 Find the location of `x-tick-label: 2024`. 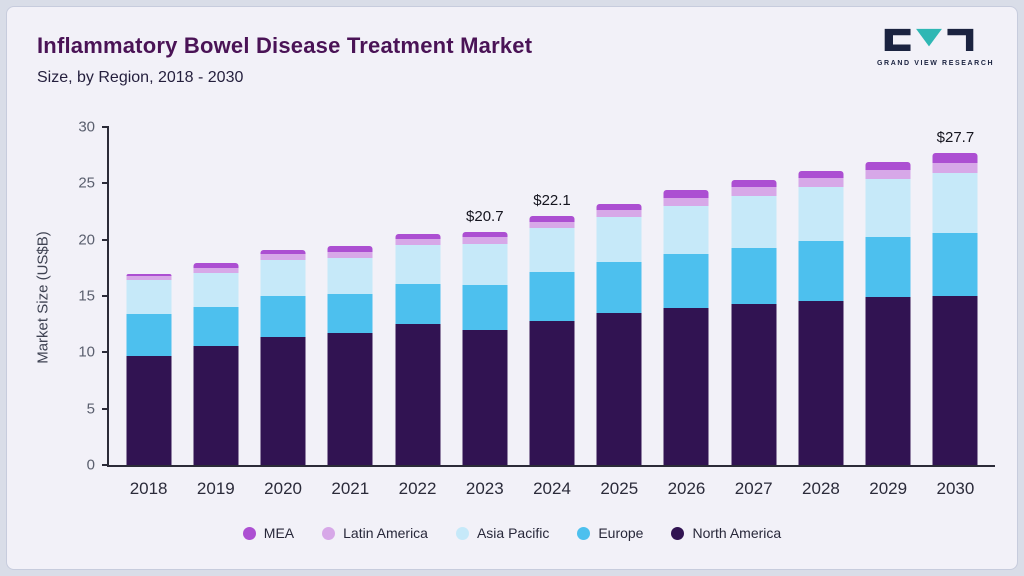

x-tick-label: 2024 is located at coordinates (552, 488).